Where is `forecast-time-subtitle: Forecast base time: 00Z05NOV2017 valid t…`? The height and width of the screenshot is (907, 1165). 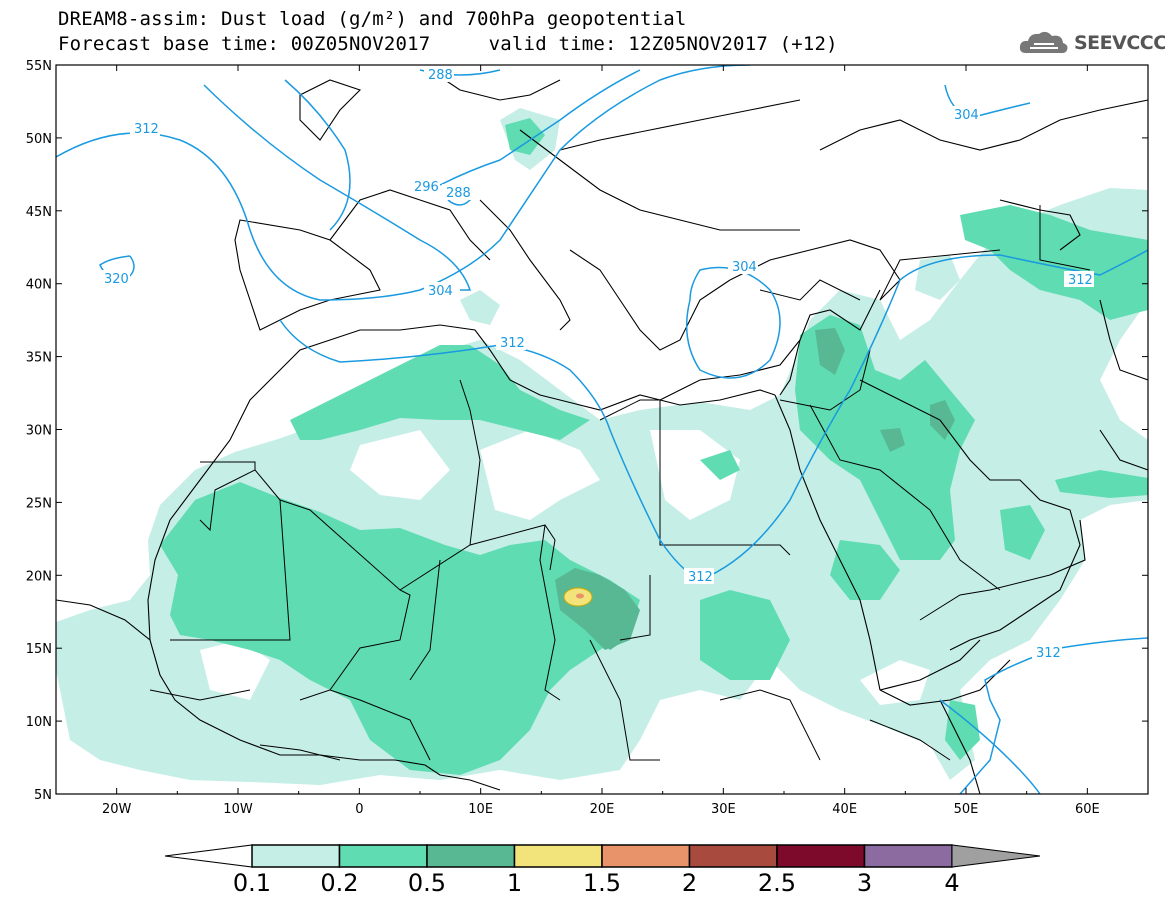 forecast-time-subtitle: Forecast base time: 00Z05NOV2017 valid t… is located at coordinates (448, 44).